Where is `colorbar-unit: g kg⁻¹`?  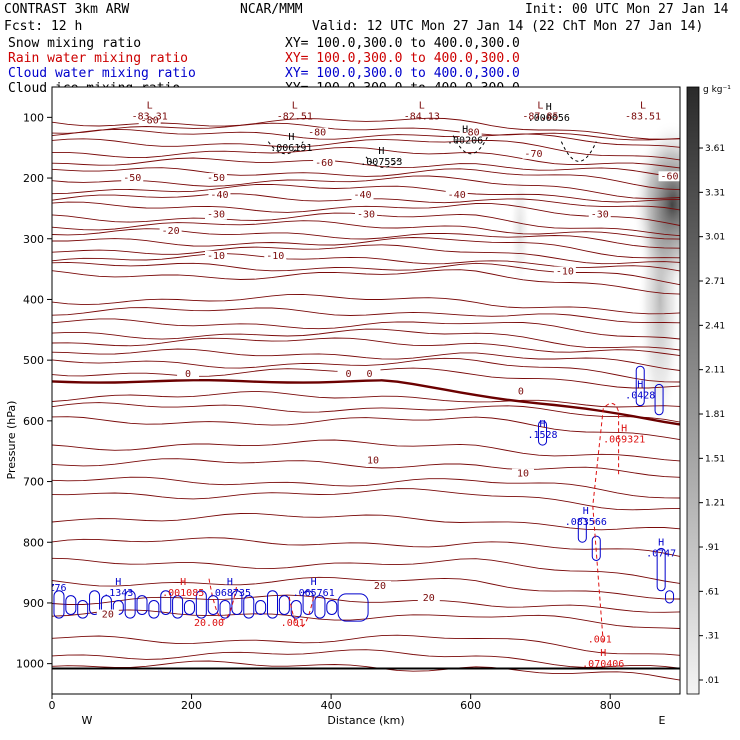
colorbar-unit: g kg⁻¹ is located at coordinates (717, 90).